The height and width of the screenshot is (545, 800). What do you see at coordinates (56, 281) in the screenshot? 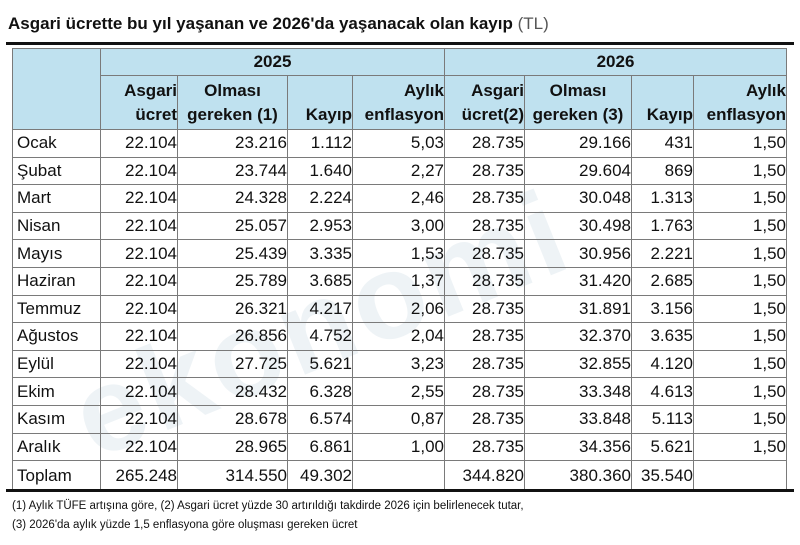
I see `month-cell: Haziran` at bounding box center [56, 281].